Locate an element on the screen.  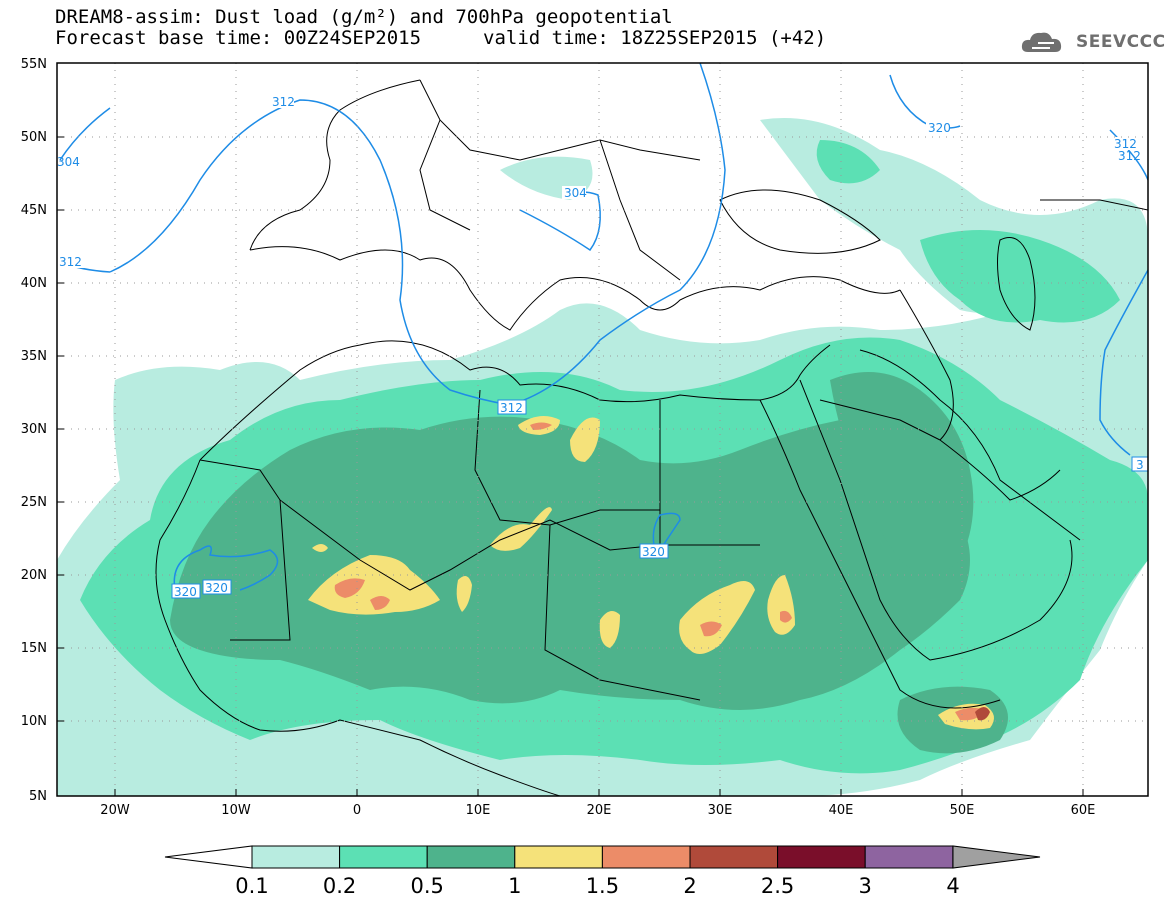
border-saudi is located at coordinates (880, 420).